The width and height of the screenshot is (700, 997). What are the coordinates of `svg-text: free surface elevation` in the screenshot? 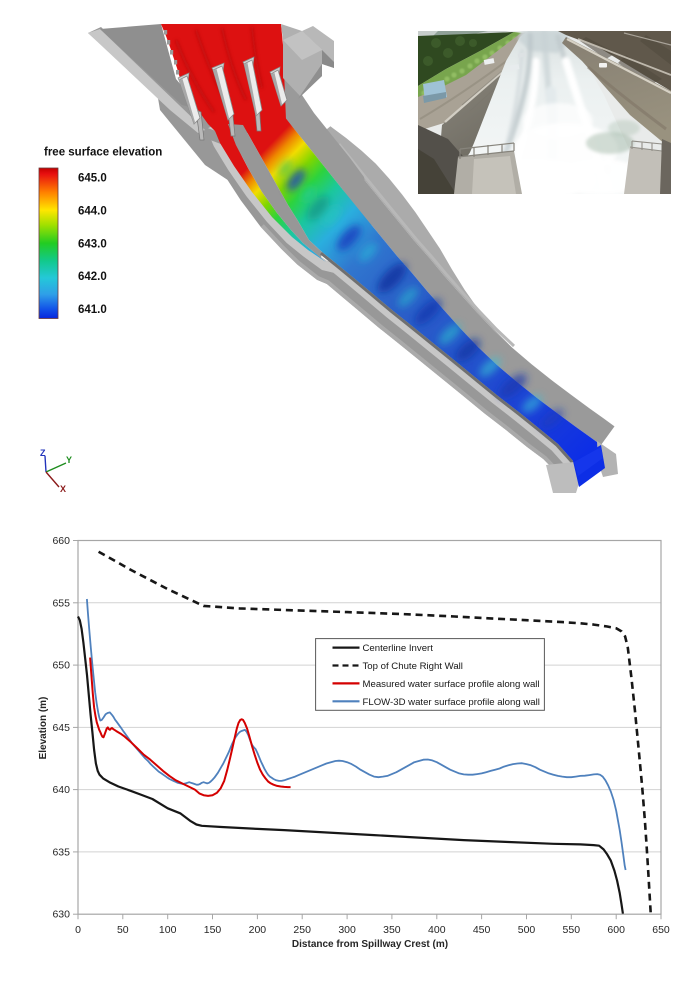 It's located at (103, 153).